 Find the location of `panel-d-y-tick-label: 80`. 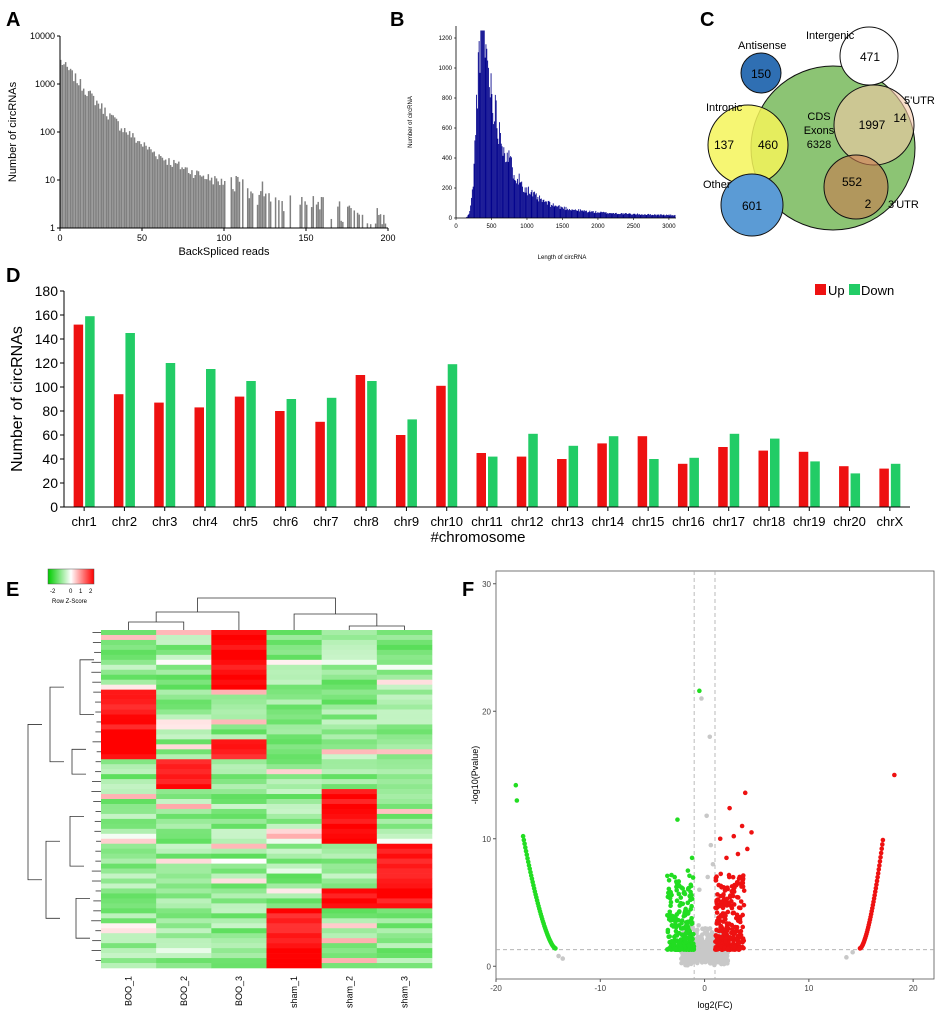

panel-d-y-tick-label: 80 is located at coordinates (50, 411).